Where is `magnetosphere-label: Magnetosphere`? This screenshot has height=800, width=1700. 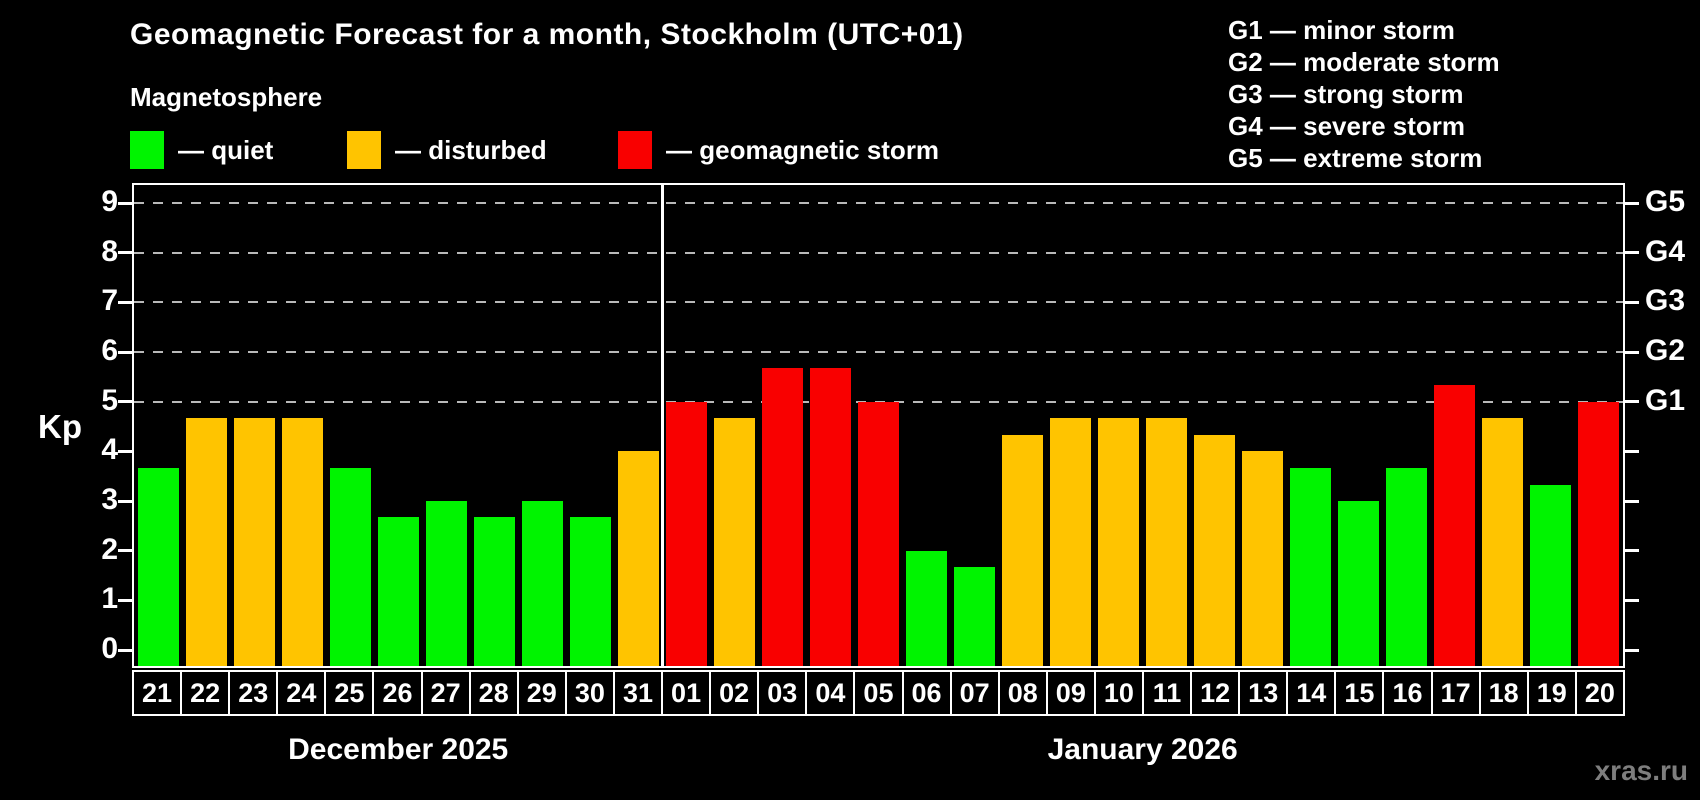
magnetosphere-label: Magnetosphere is located at coordinates (226, 97).